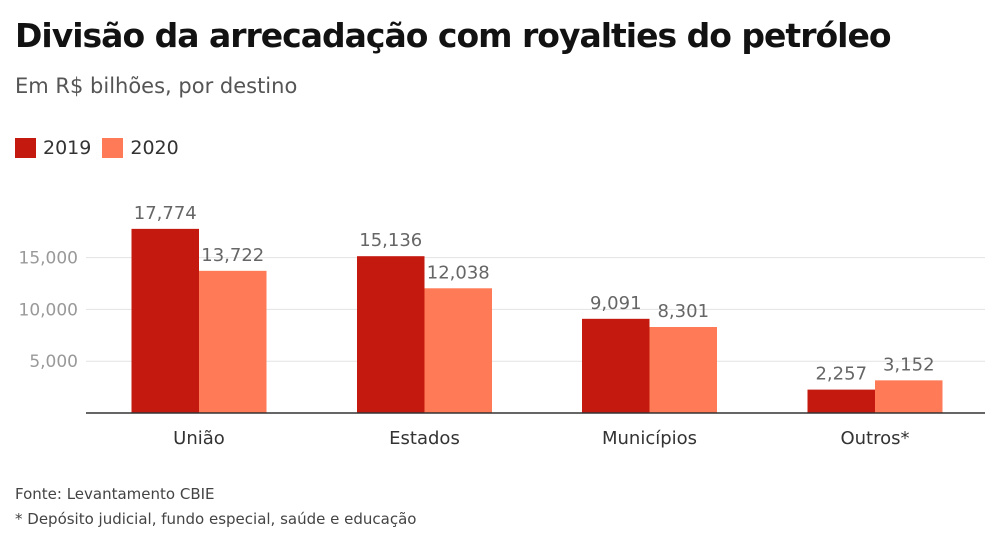 Image resolution: width=1000 pixels, height=558 pixels. I want to click on x-category-label: União, so click(199, 438).